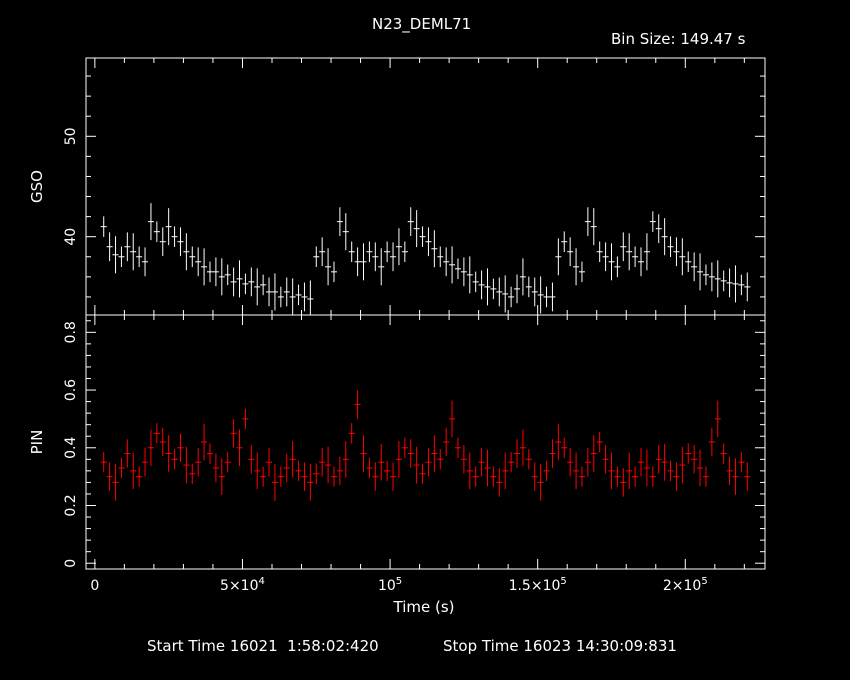  I want to click on stop-time-value: 16023 14:30:09:831, so click(600, 646).